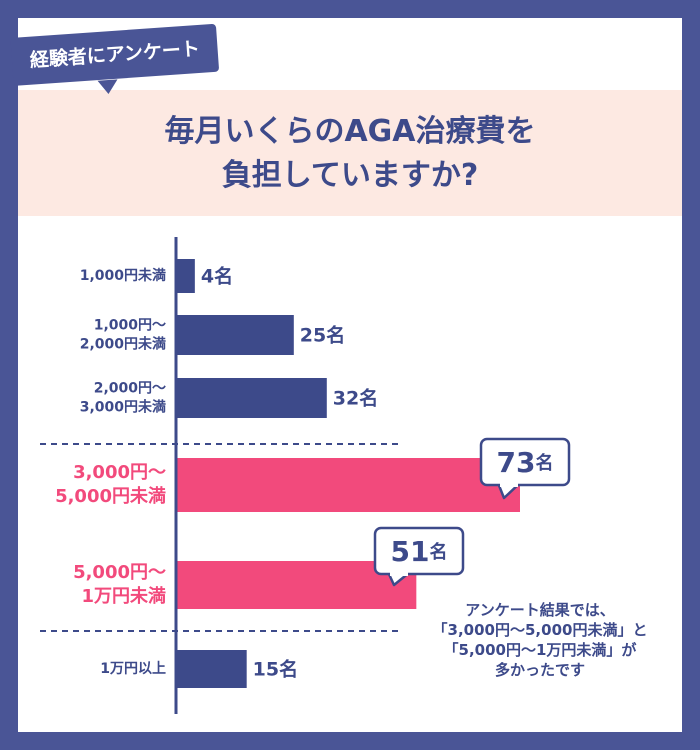 This screenshot has height=750, width=700. What do you see at coordinates (119, 572) in the screenshot?
I see `category-label-line: 5,000円〜` at bounding box center [119, 572].